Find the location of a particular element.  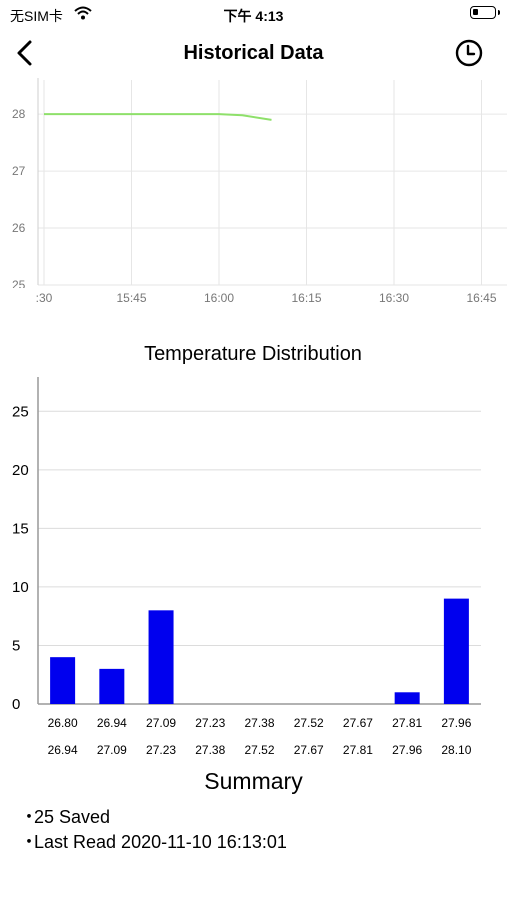

y-tick-label: 0 is located at coordinates (16, 704).